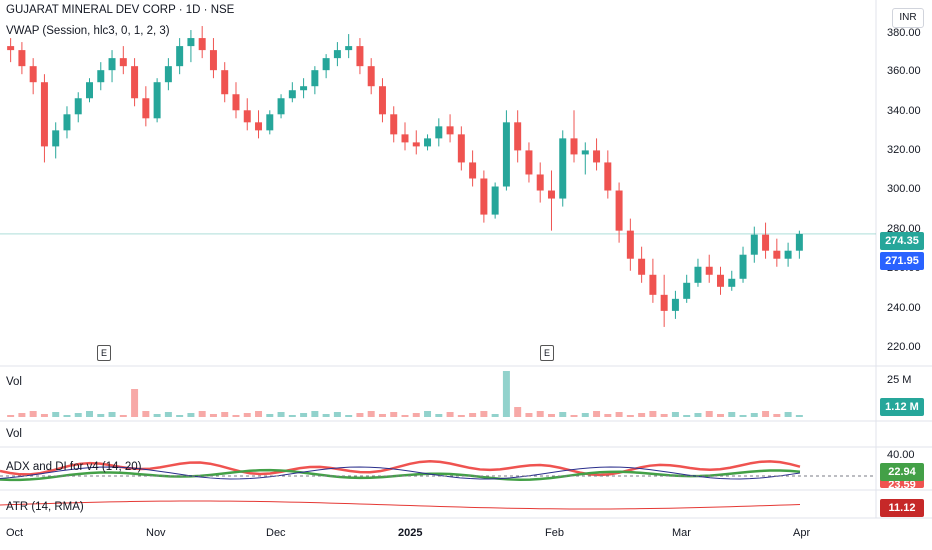 This screenshot has height=550, width=932. I want to click on time-tick: Oct, so click(15, 533).